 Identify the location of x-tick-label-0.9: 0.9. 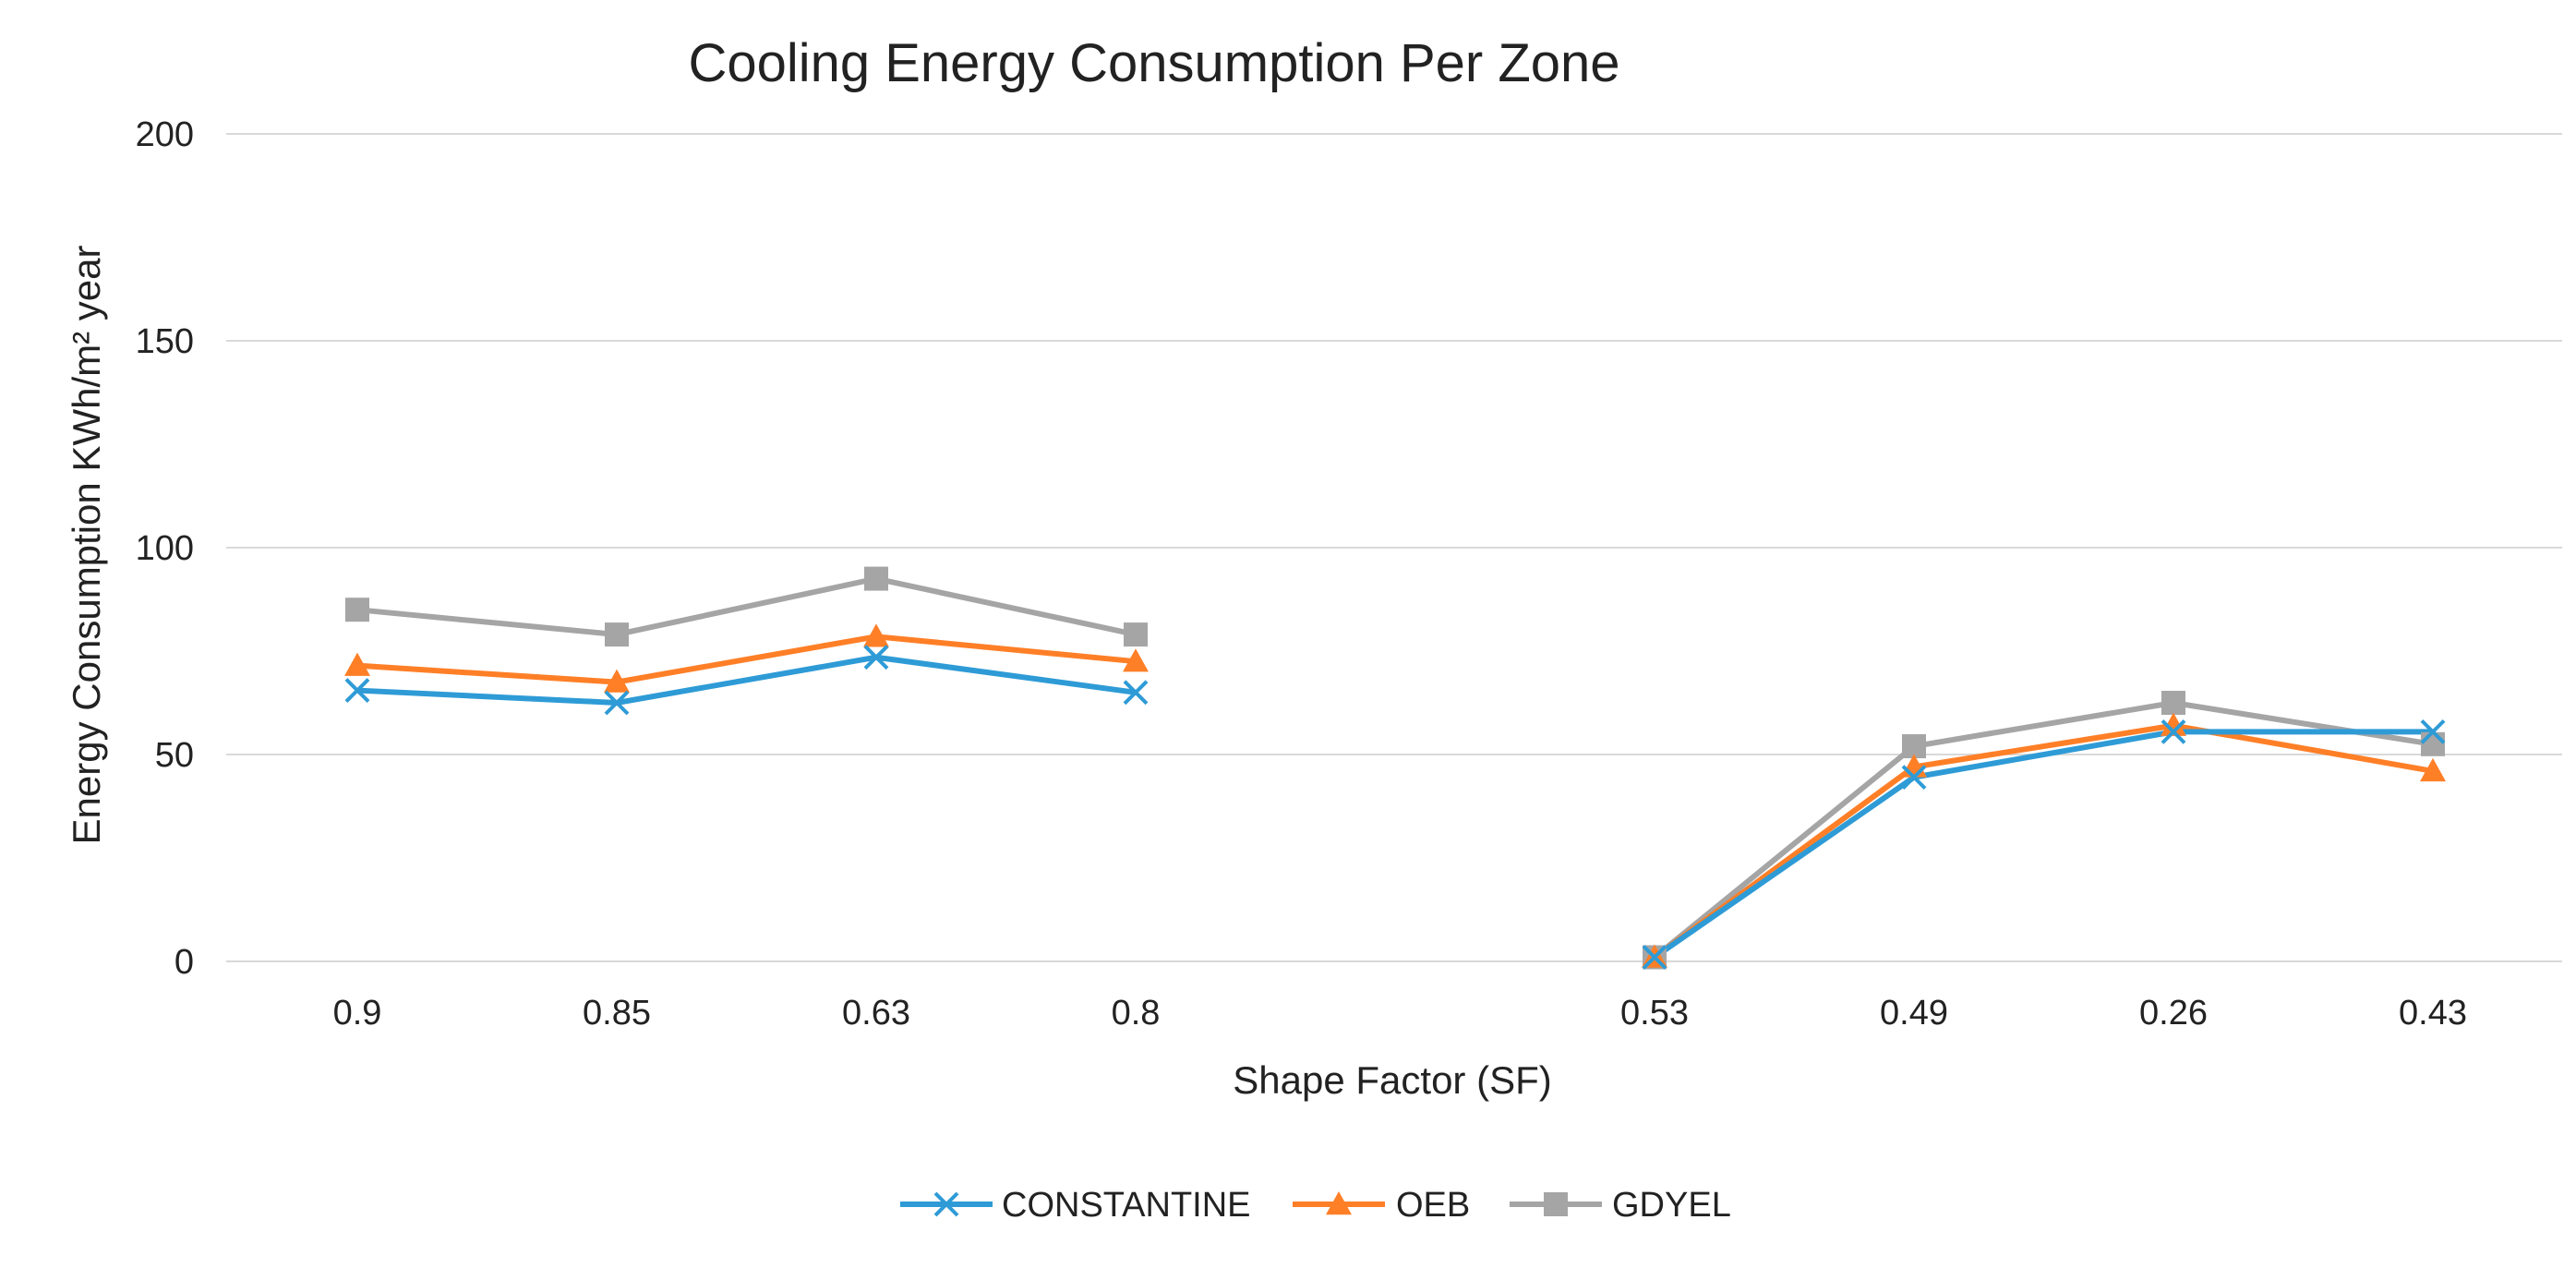
(357, 1013).